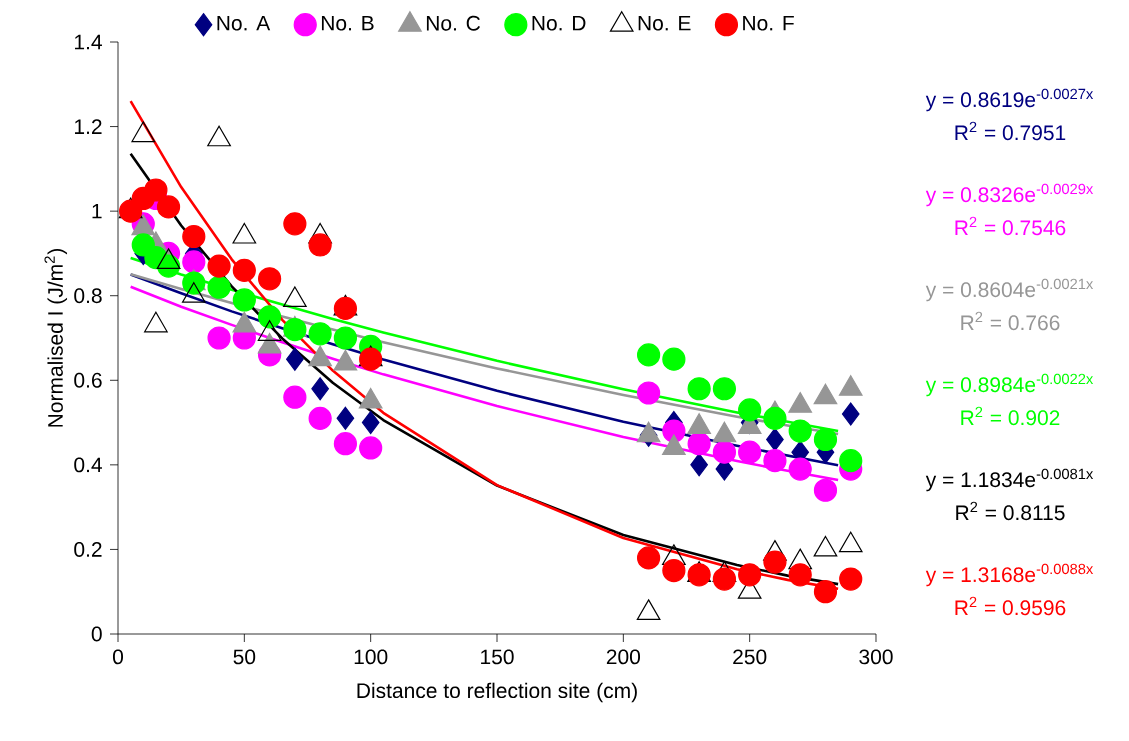 The image size is (1129, 741). Describe the element at coordinates (244, 23) in the screenshot. I see `legend-label: No. A` at that location.